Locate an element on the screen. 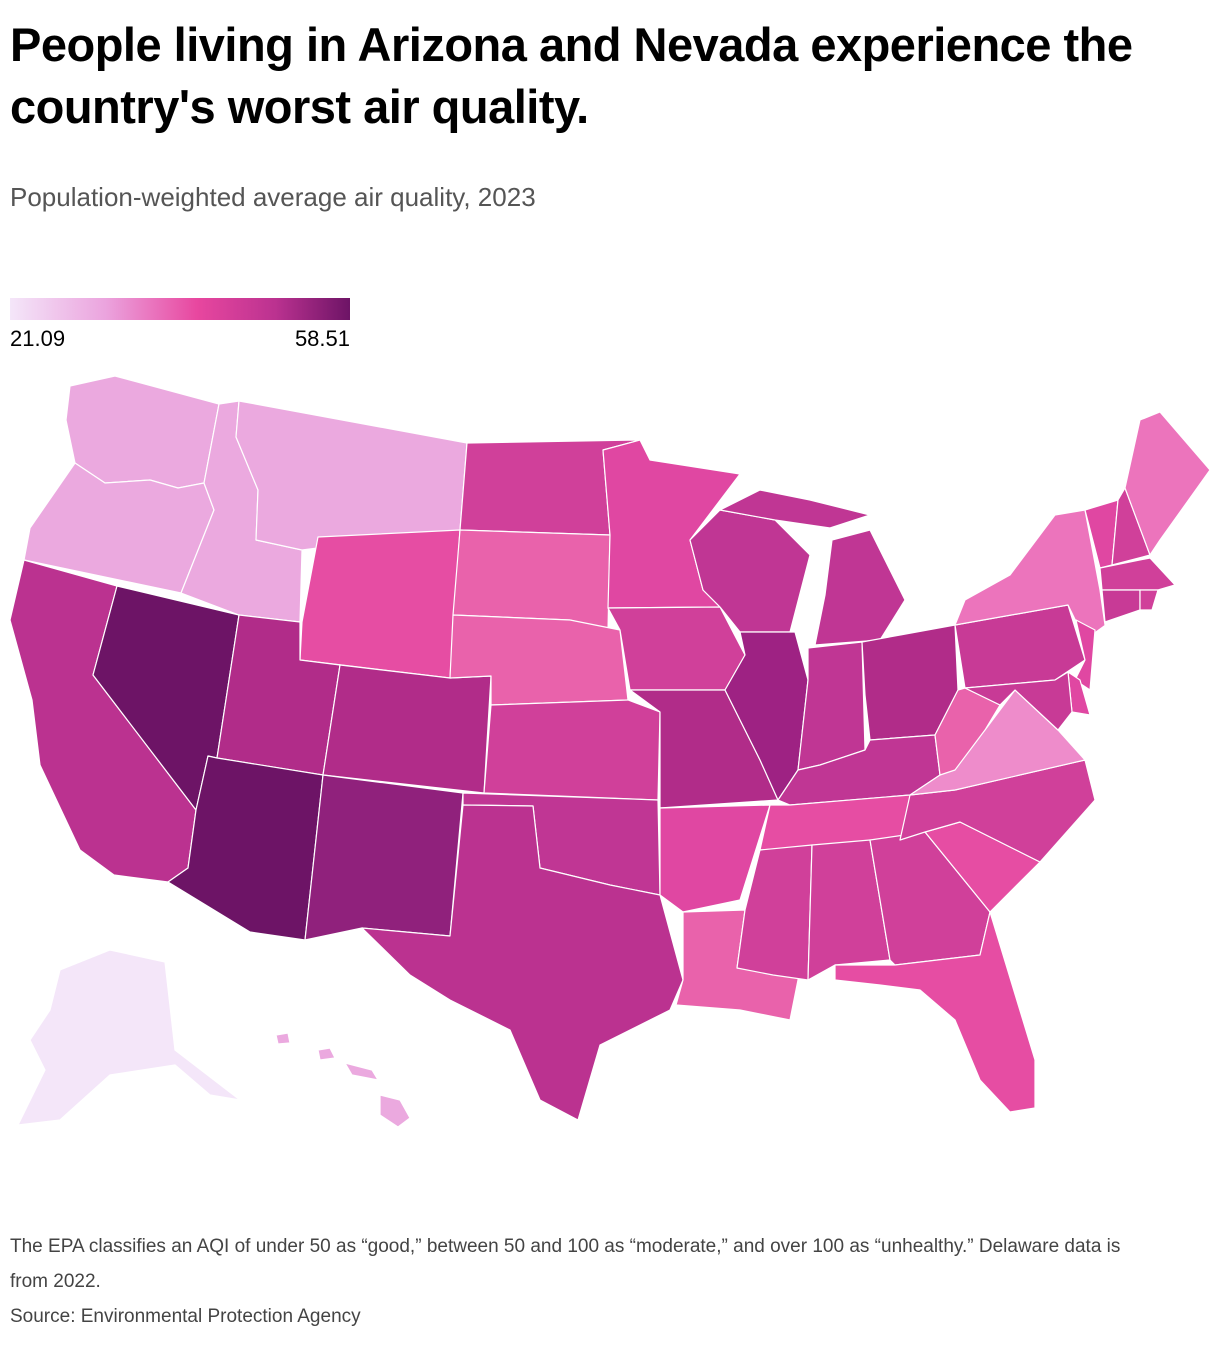 The image size is (1220, 1346). state-CO is located at coordinates (407, 729).